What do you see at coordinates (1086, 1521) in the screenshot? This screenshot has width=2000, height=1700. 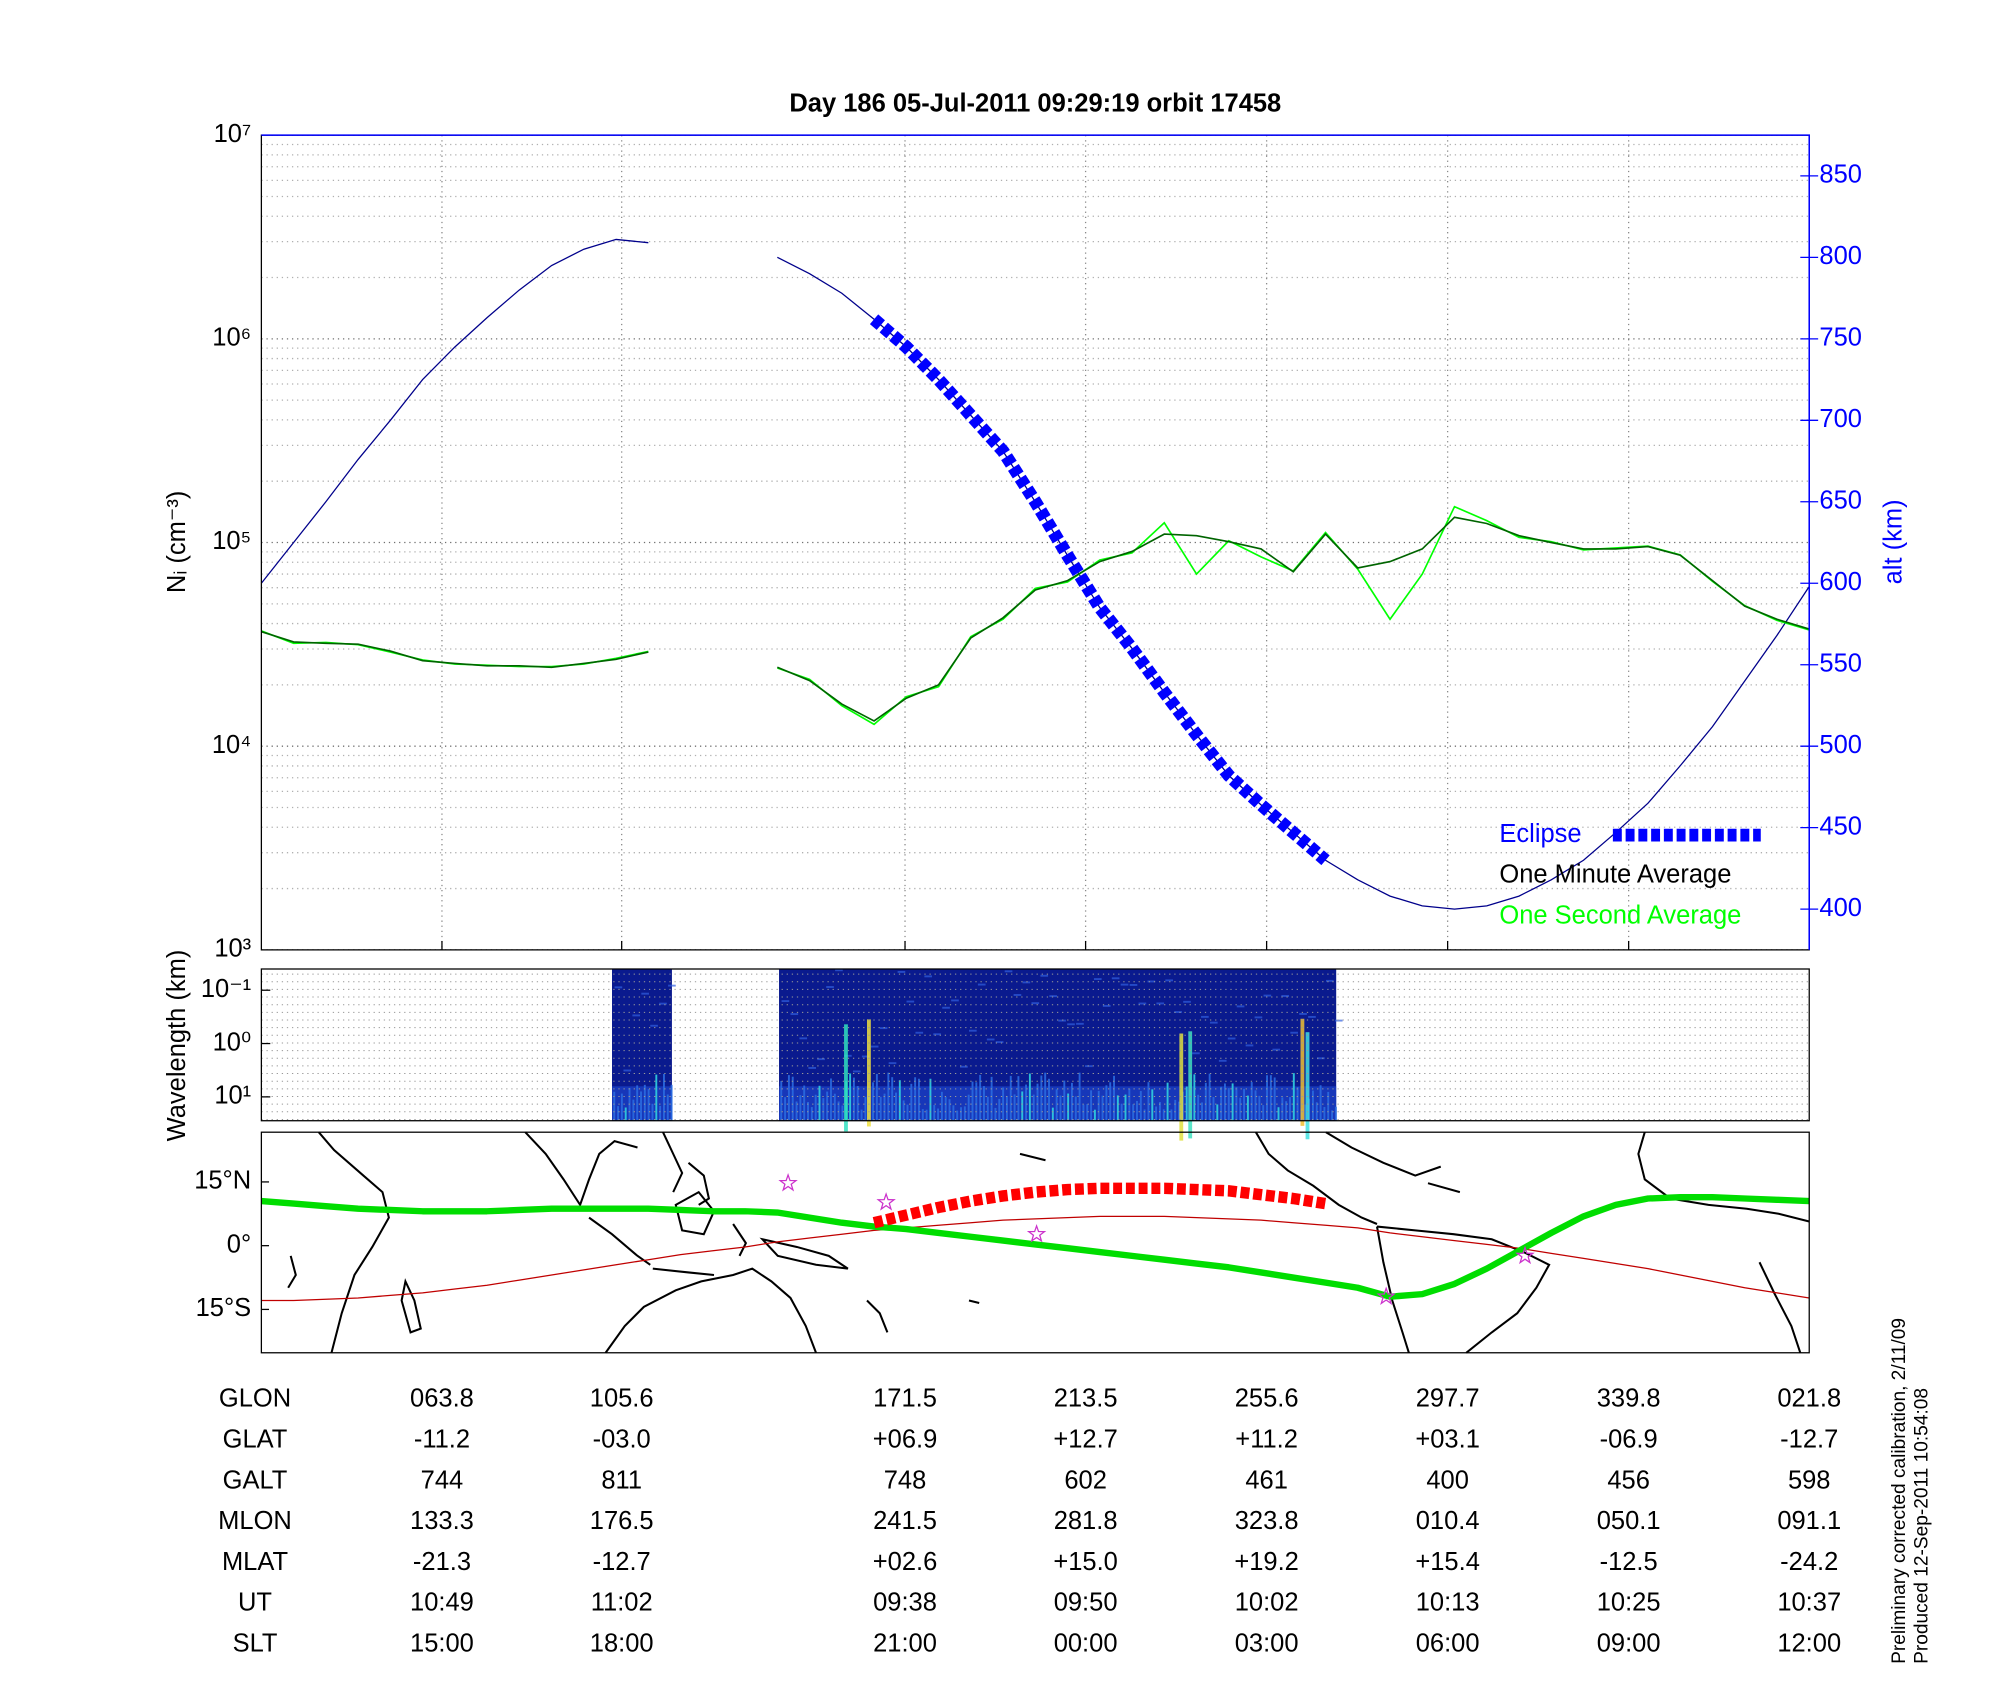 I see `table-cell: 281.8` at bounding box center [1086, 1521].